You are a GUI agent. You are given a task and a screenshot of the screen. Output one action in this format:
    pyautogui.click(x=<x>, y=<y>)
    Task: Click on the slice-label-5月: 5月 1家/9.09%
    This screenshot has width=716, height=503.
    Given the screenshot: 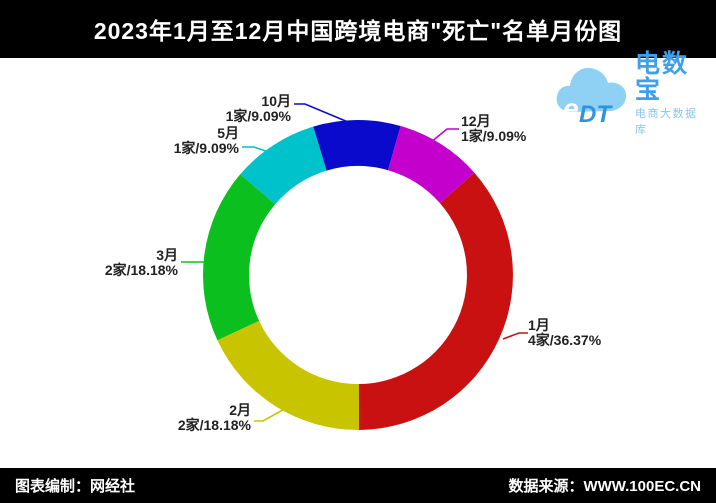 What is the action you would take?
    pyautogui.click(x=206, y=141)
    